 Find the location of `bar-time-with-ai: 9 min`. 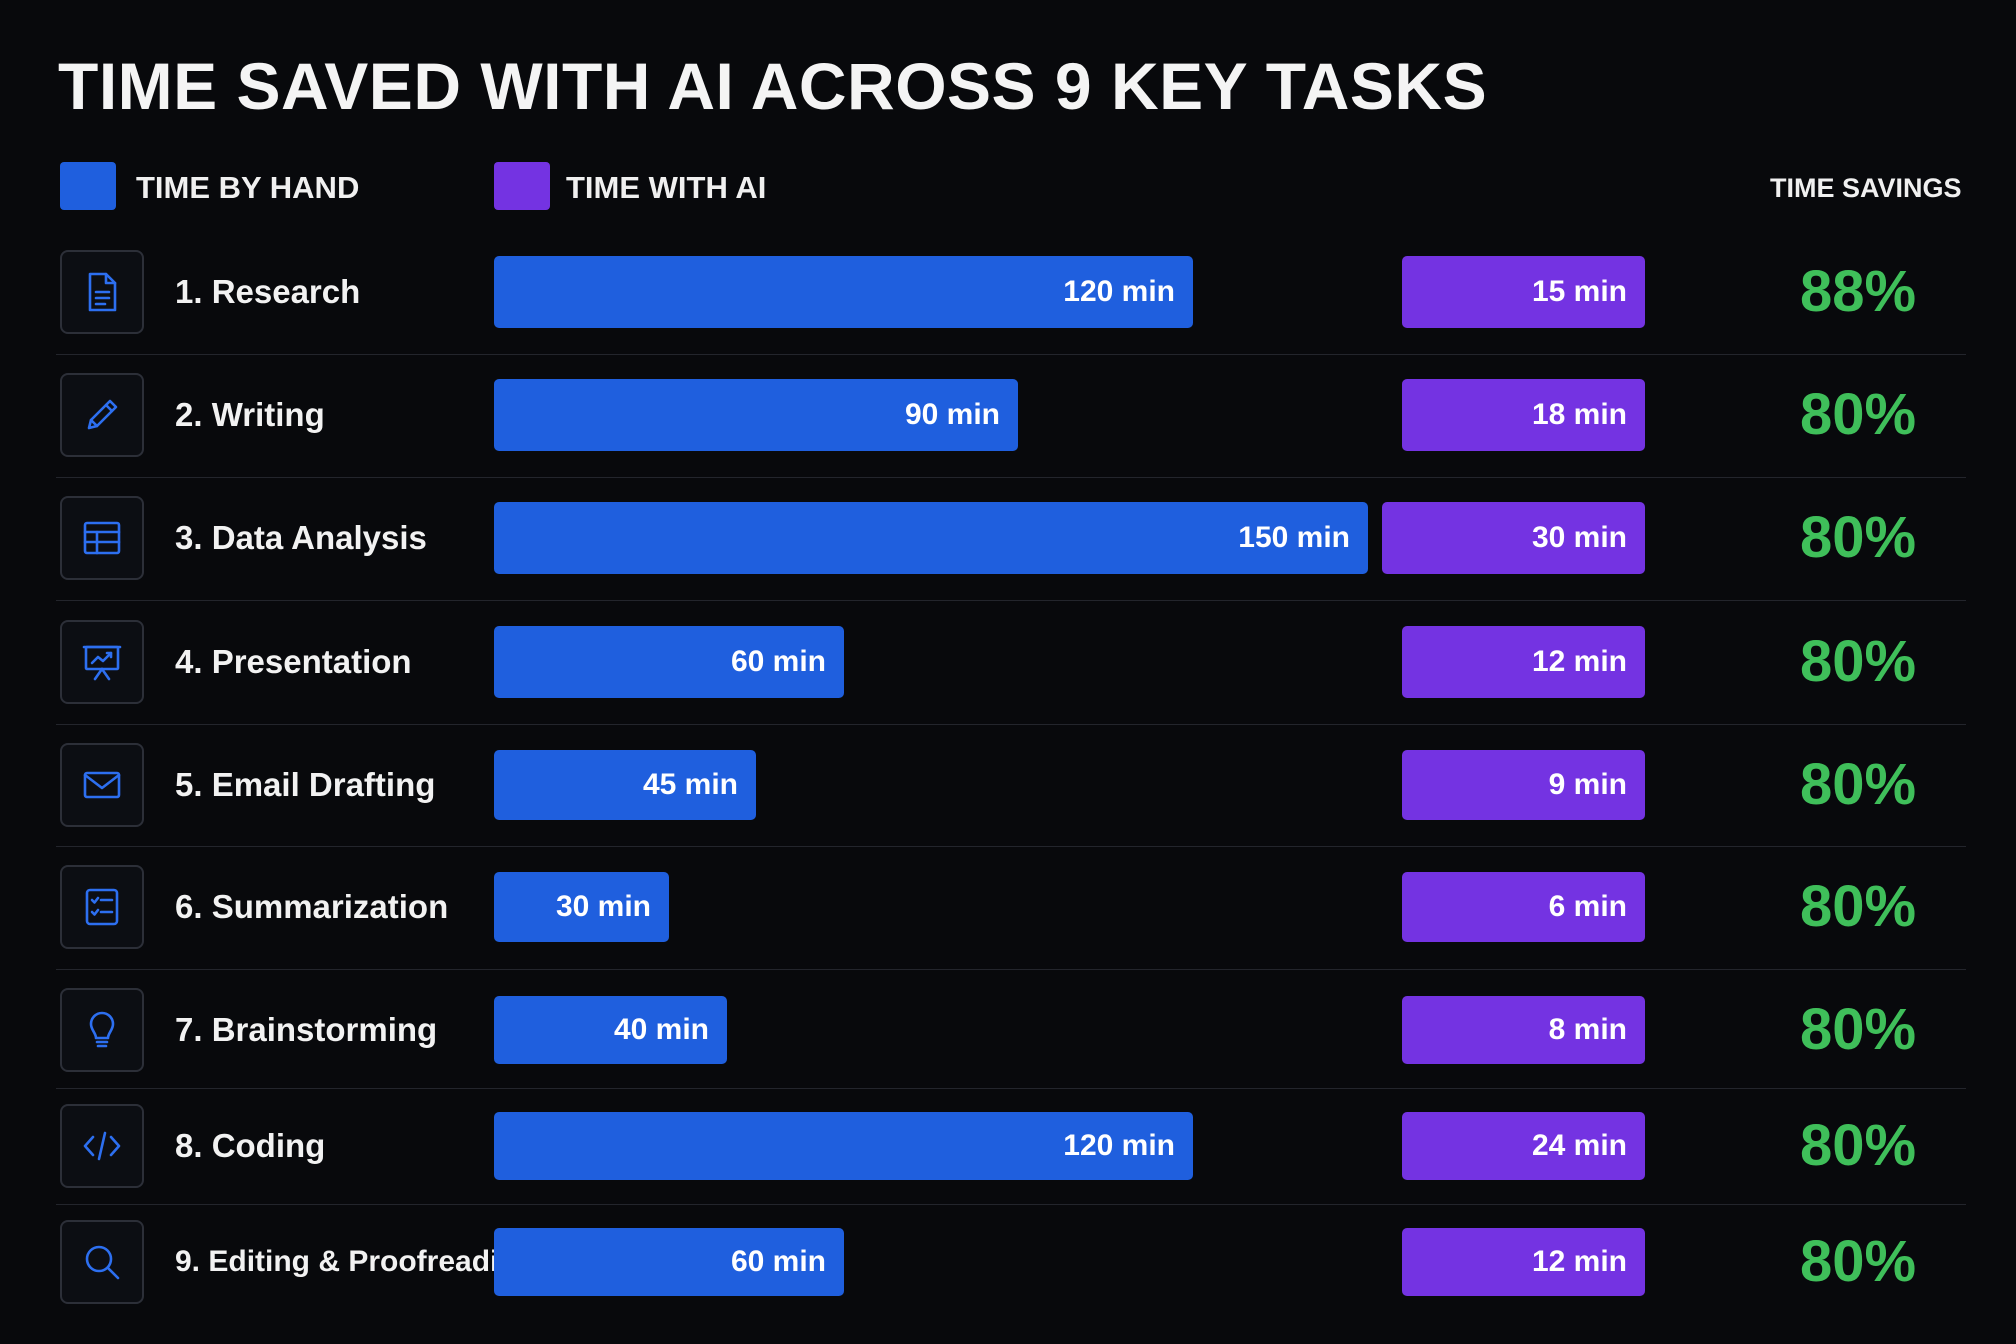

bar-time-with-ai: 9 min is located at coordinates (1523, 785).